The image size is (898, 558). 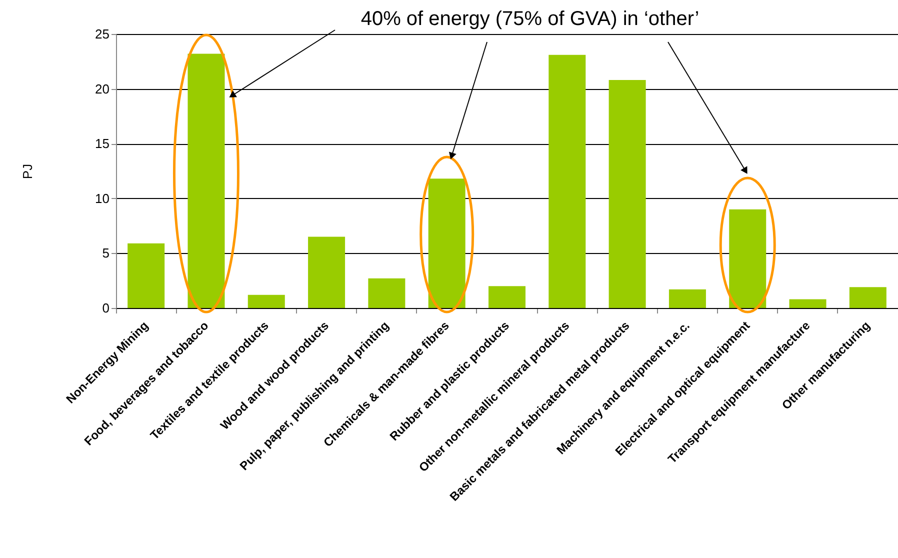 What do you see at coordinates (106, 308) in the screenshot?
I see `y-tick-label: 0` at bounding box center [106, 308].